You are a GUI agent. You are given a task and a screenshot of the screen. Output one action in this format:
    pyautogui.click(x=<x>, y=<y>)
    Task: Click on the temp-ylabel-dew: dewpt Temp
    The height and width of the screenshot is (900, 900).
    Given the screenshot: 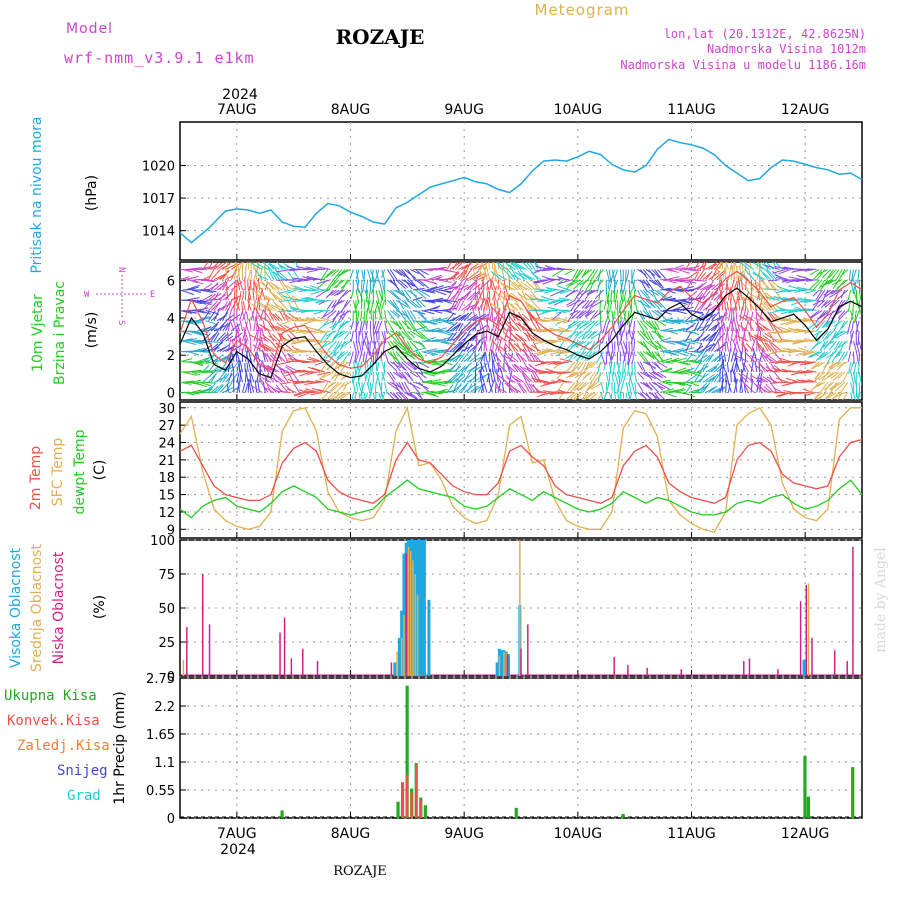 What is the action you would take?
    pyautogui.click(x=80, y=471)
    